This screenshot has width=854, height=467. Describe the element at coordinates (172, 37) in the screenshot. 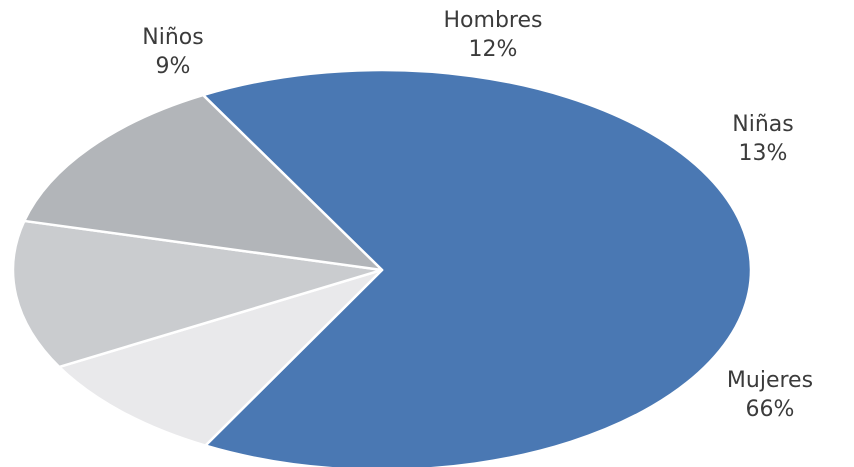

I see `label-ninos-name: Niños` at that location.